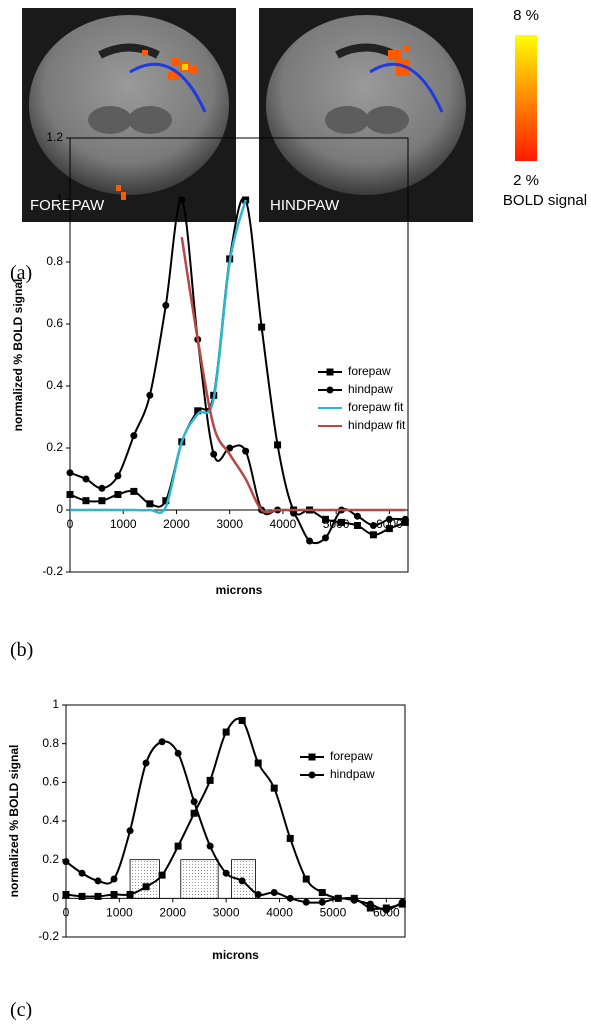 The image size is (591, 1029). What do you see at coordinates (21, 650) in the screenshot?
I see `panel-label: (b)` at bounding box center [21, 650].